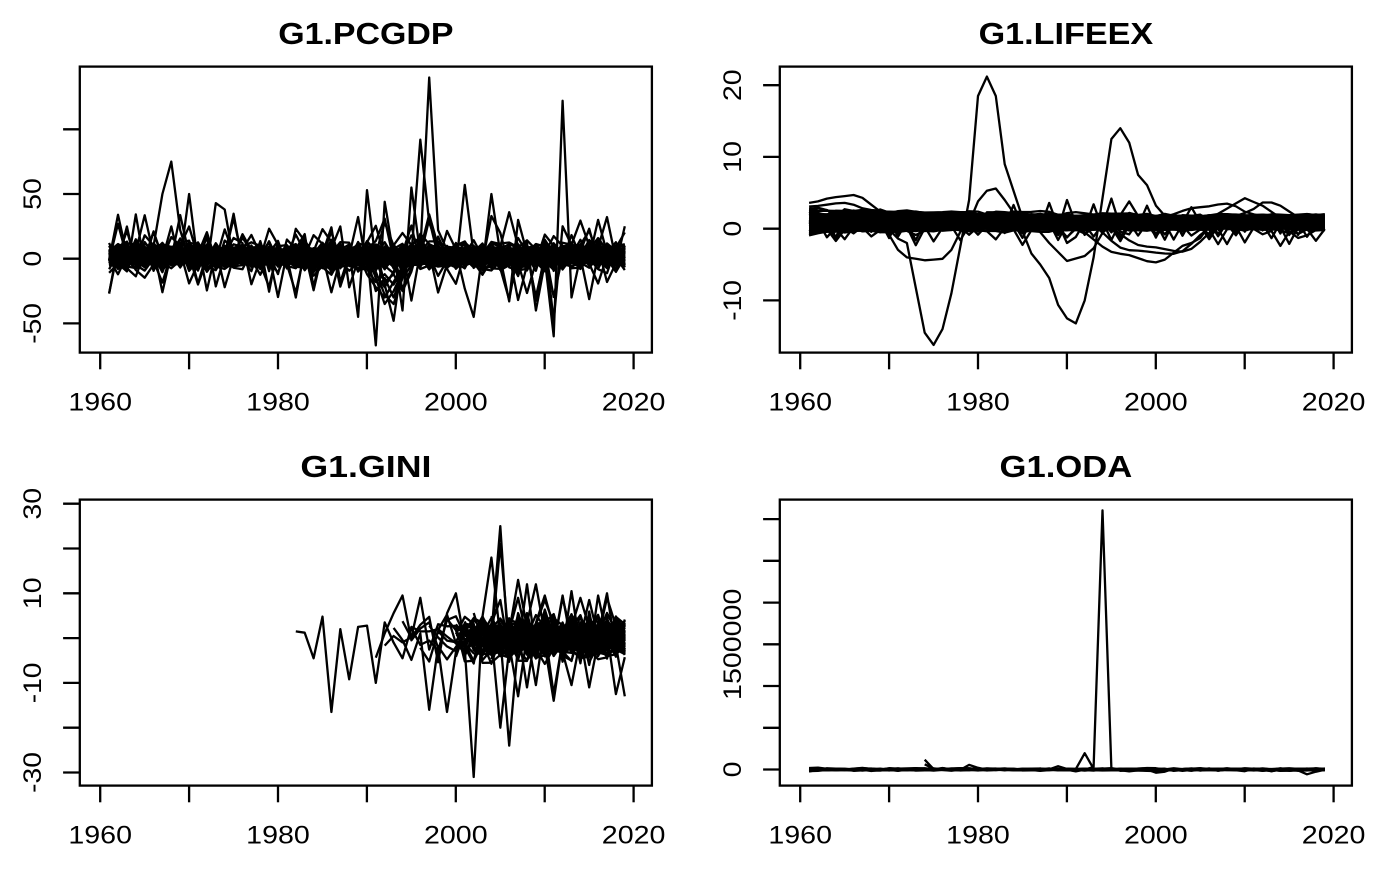 The height and width of the screenshot is (871, 1400). Describe the element at coordinates (33, 323) in the screenshot. I see `svg-text: -50` at that location.